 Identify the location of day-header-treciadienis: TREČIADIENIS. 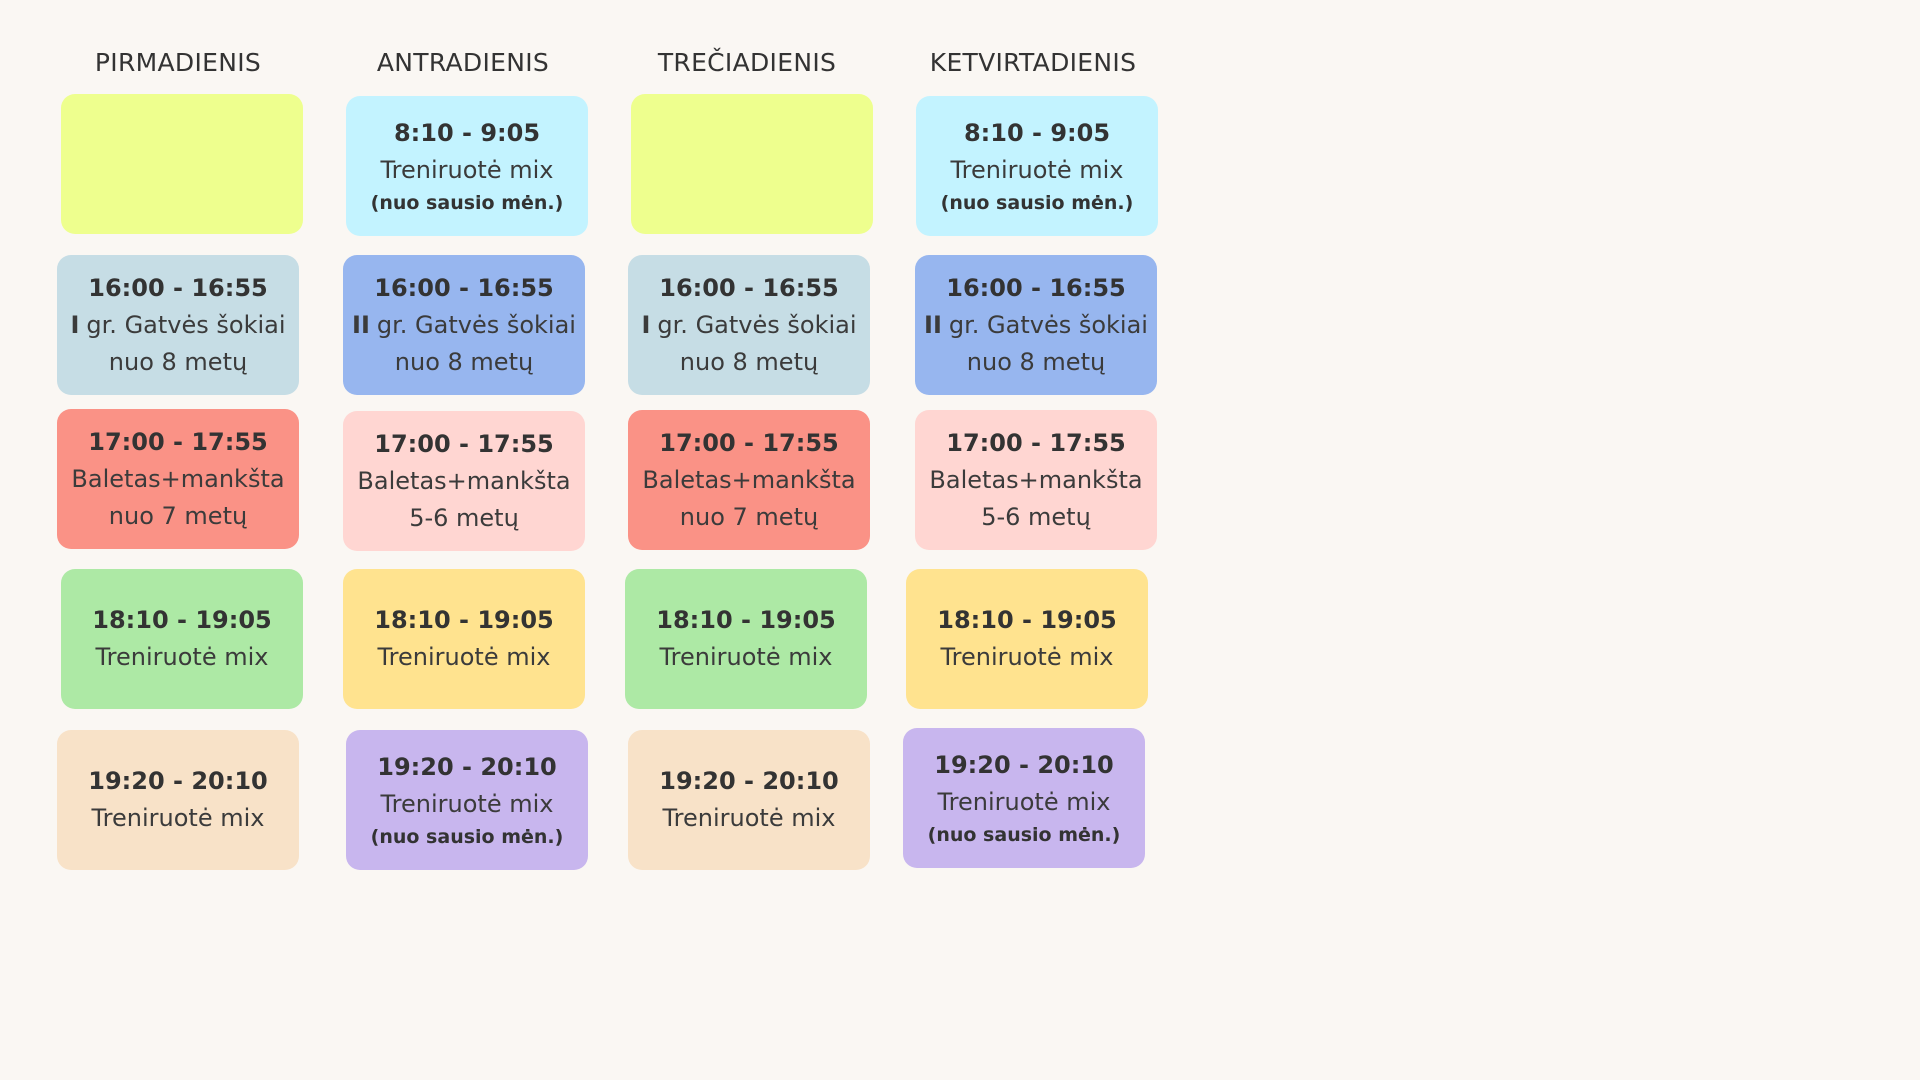
(747, 62).